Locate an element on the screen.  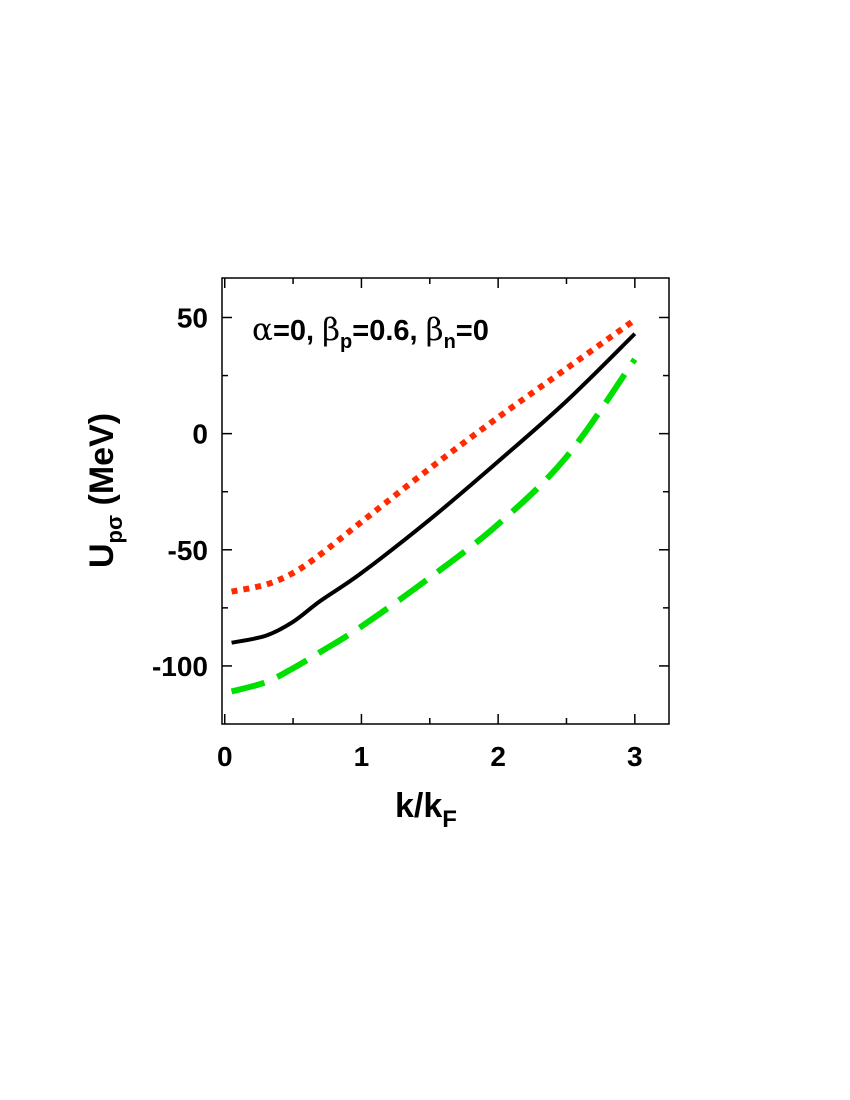
y-axis-title-unit: (MeV) is located at coordinates (102, 464).